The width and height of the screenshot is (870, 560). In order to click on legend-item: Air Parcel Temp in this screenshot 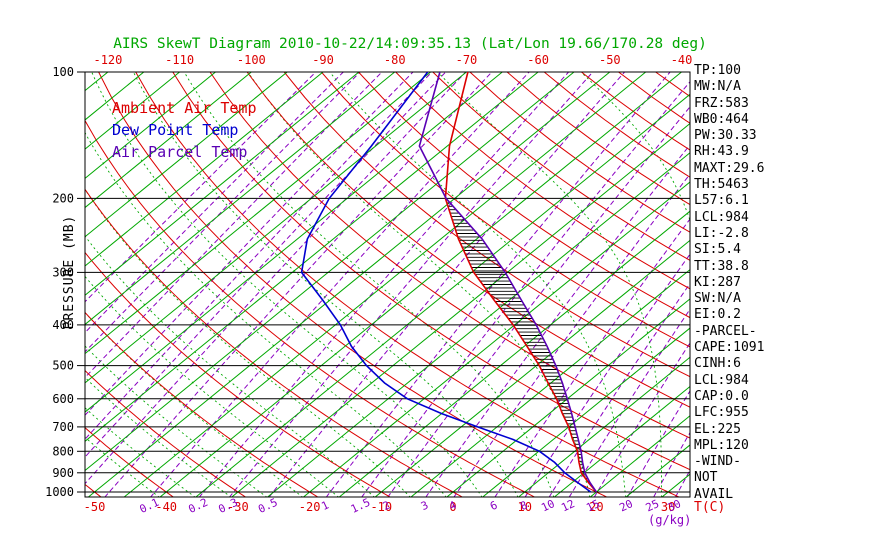, I will do `click(180, 152)`.